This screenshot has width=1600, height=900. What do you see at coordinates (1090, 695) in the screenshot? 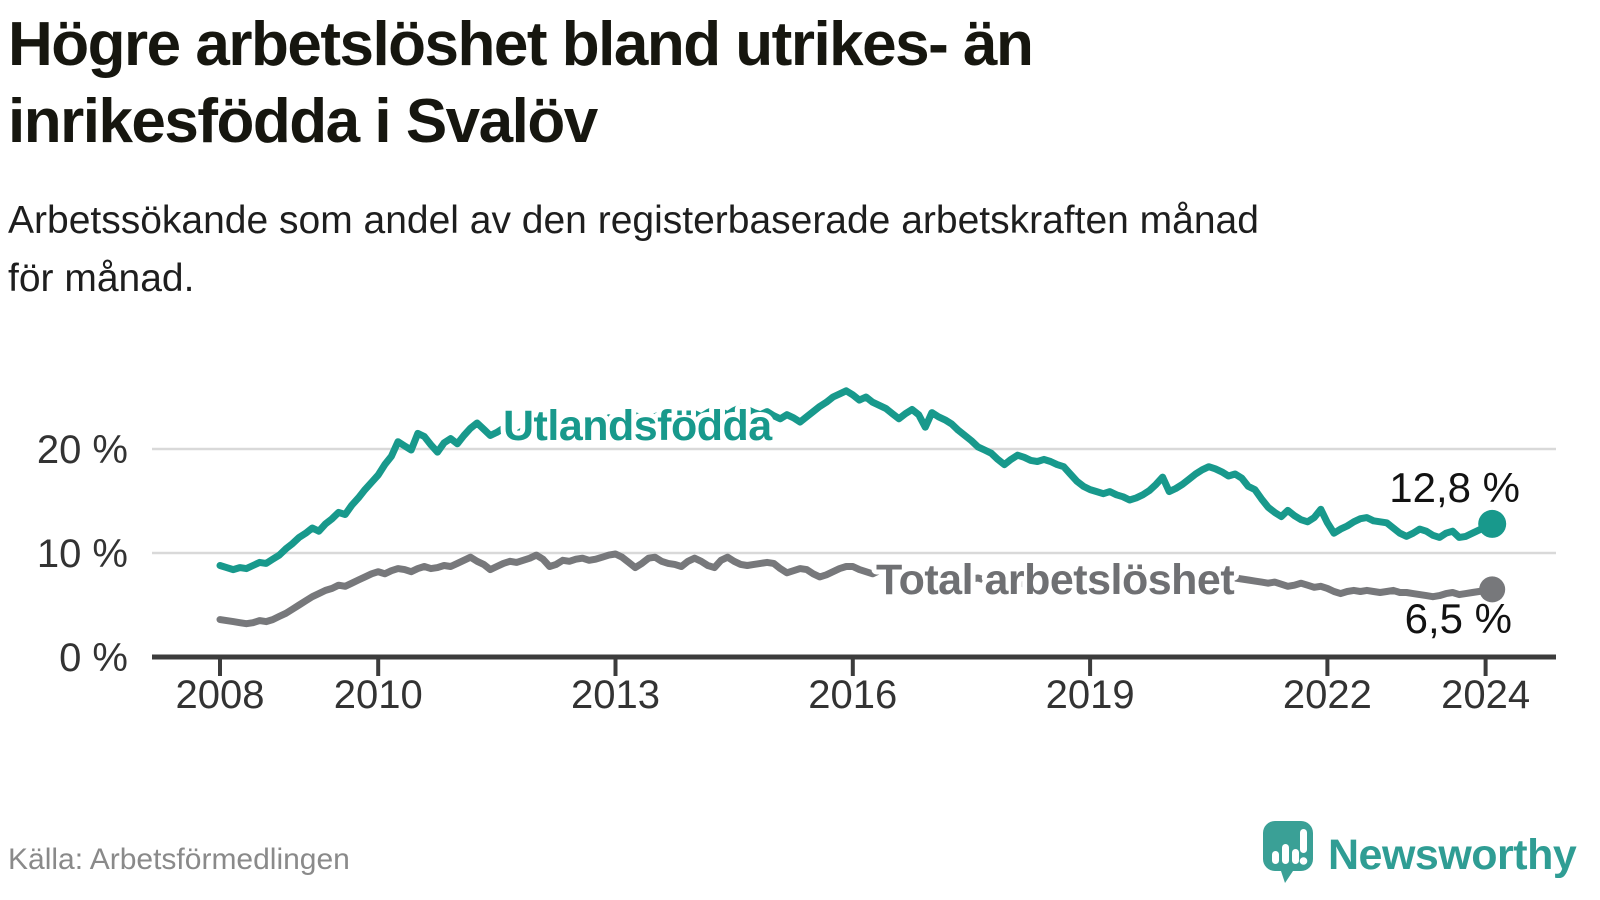
I see `x-axis-tick-label: 2019` at bounding box center [1090, 695].